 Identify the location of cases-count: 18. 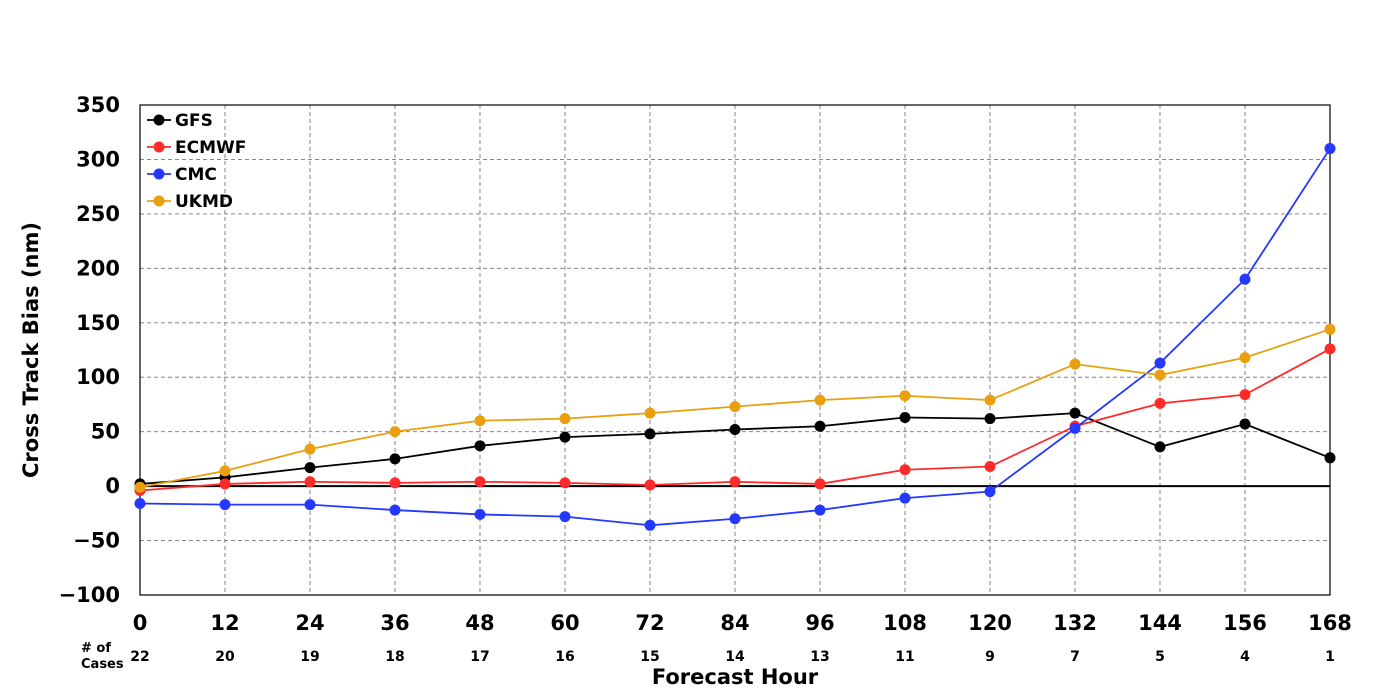
(394, 657).